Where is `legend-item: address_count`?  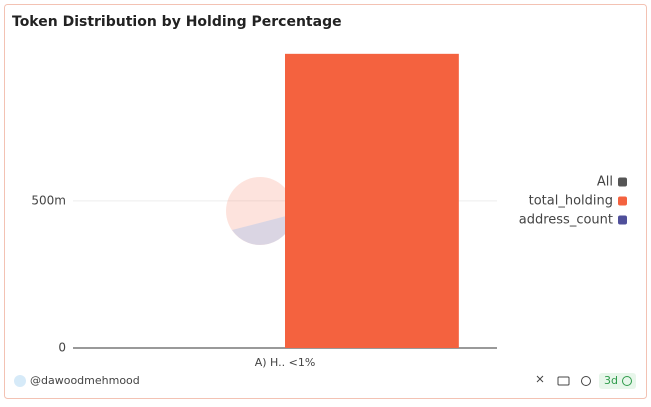
legend-item: address_count is located at coordinates (573, 220).